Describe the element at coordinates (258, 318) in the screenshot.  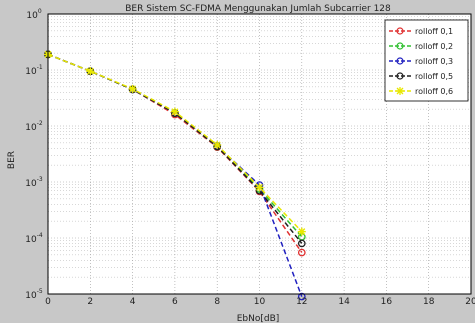
I see `x-axis-label: EbNo[dB]` at that location.